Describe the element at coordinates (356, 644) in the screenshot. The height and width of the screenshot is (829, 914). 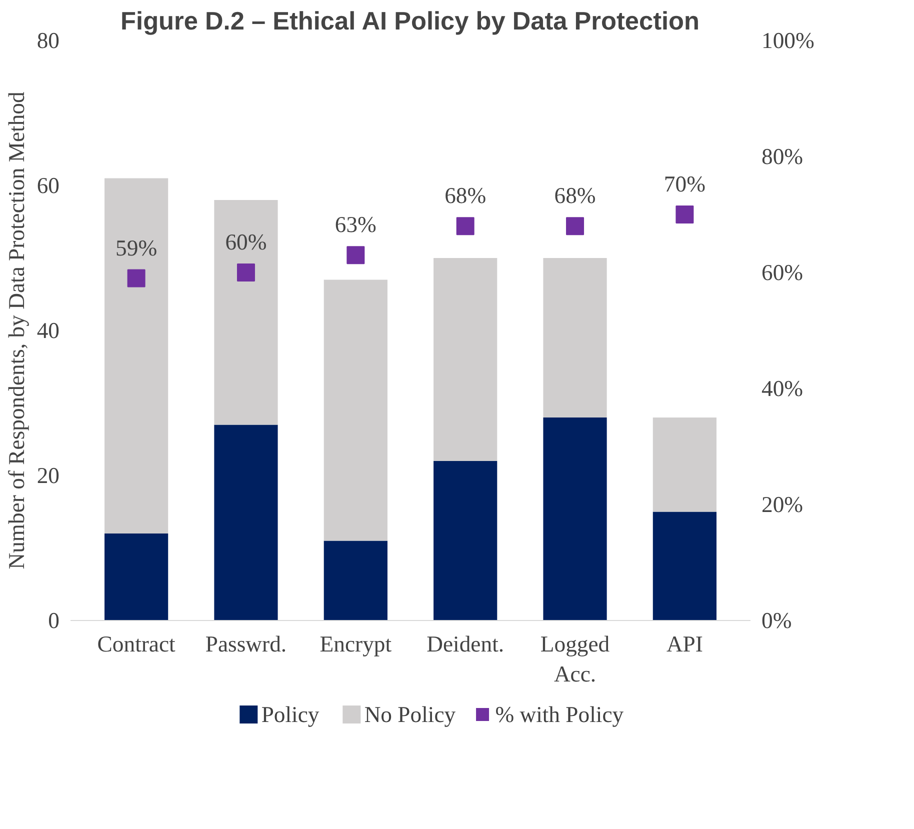
I see `x-tick-label: Encrypt` at that location.